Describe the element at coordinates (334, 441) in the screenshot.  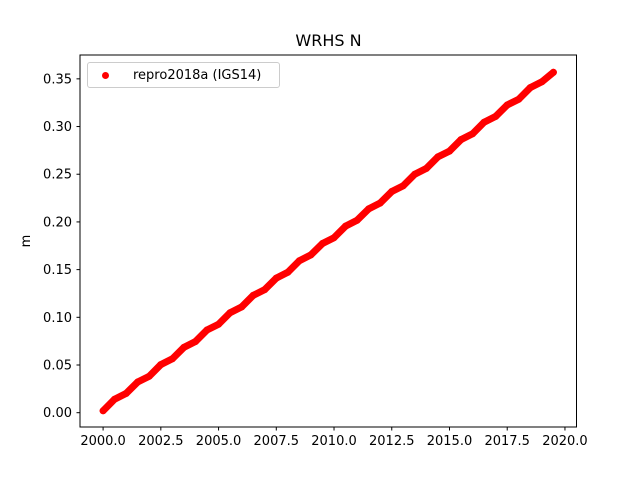
I see `x-tick-label: 2010.0` at that location.